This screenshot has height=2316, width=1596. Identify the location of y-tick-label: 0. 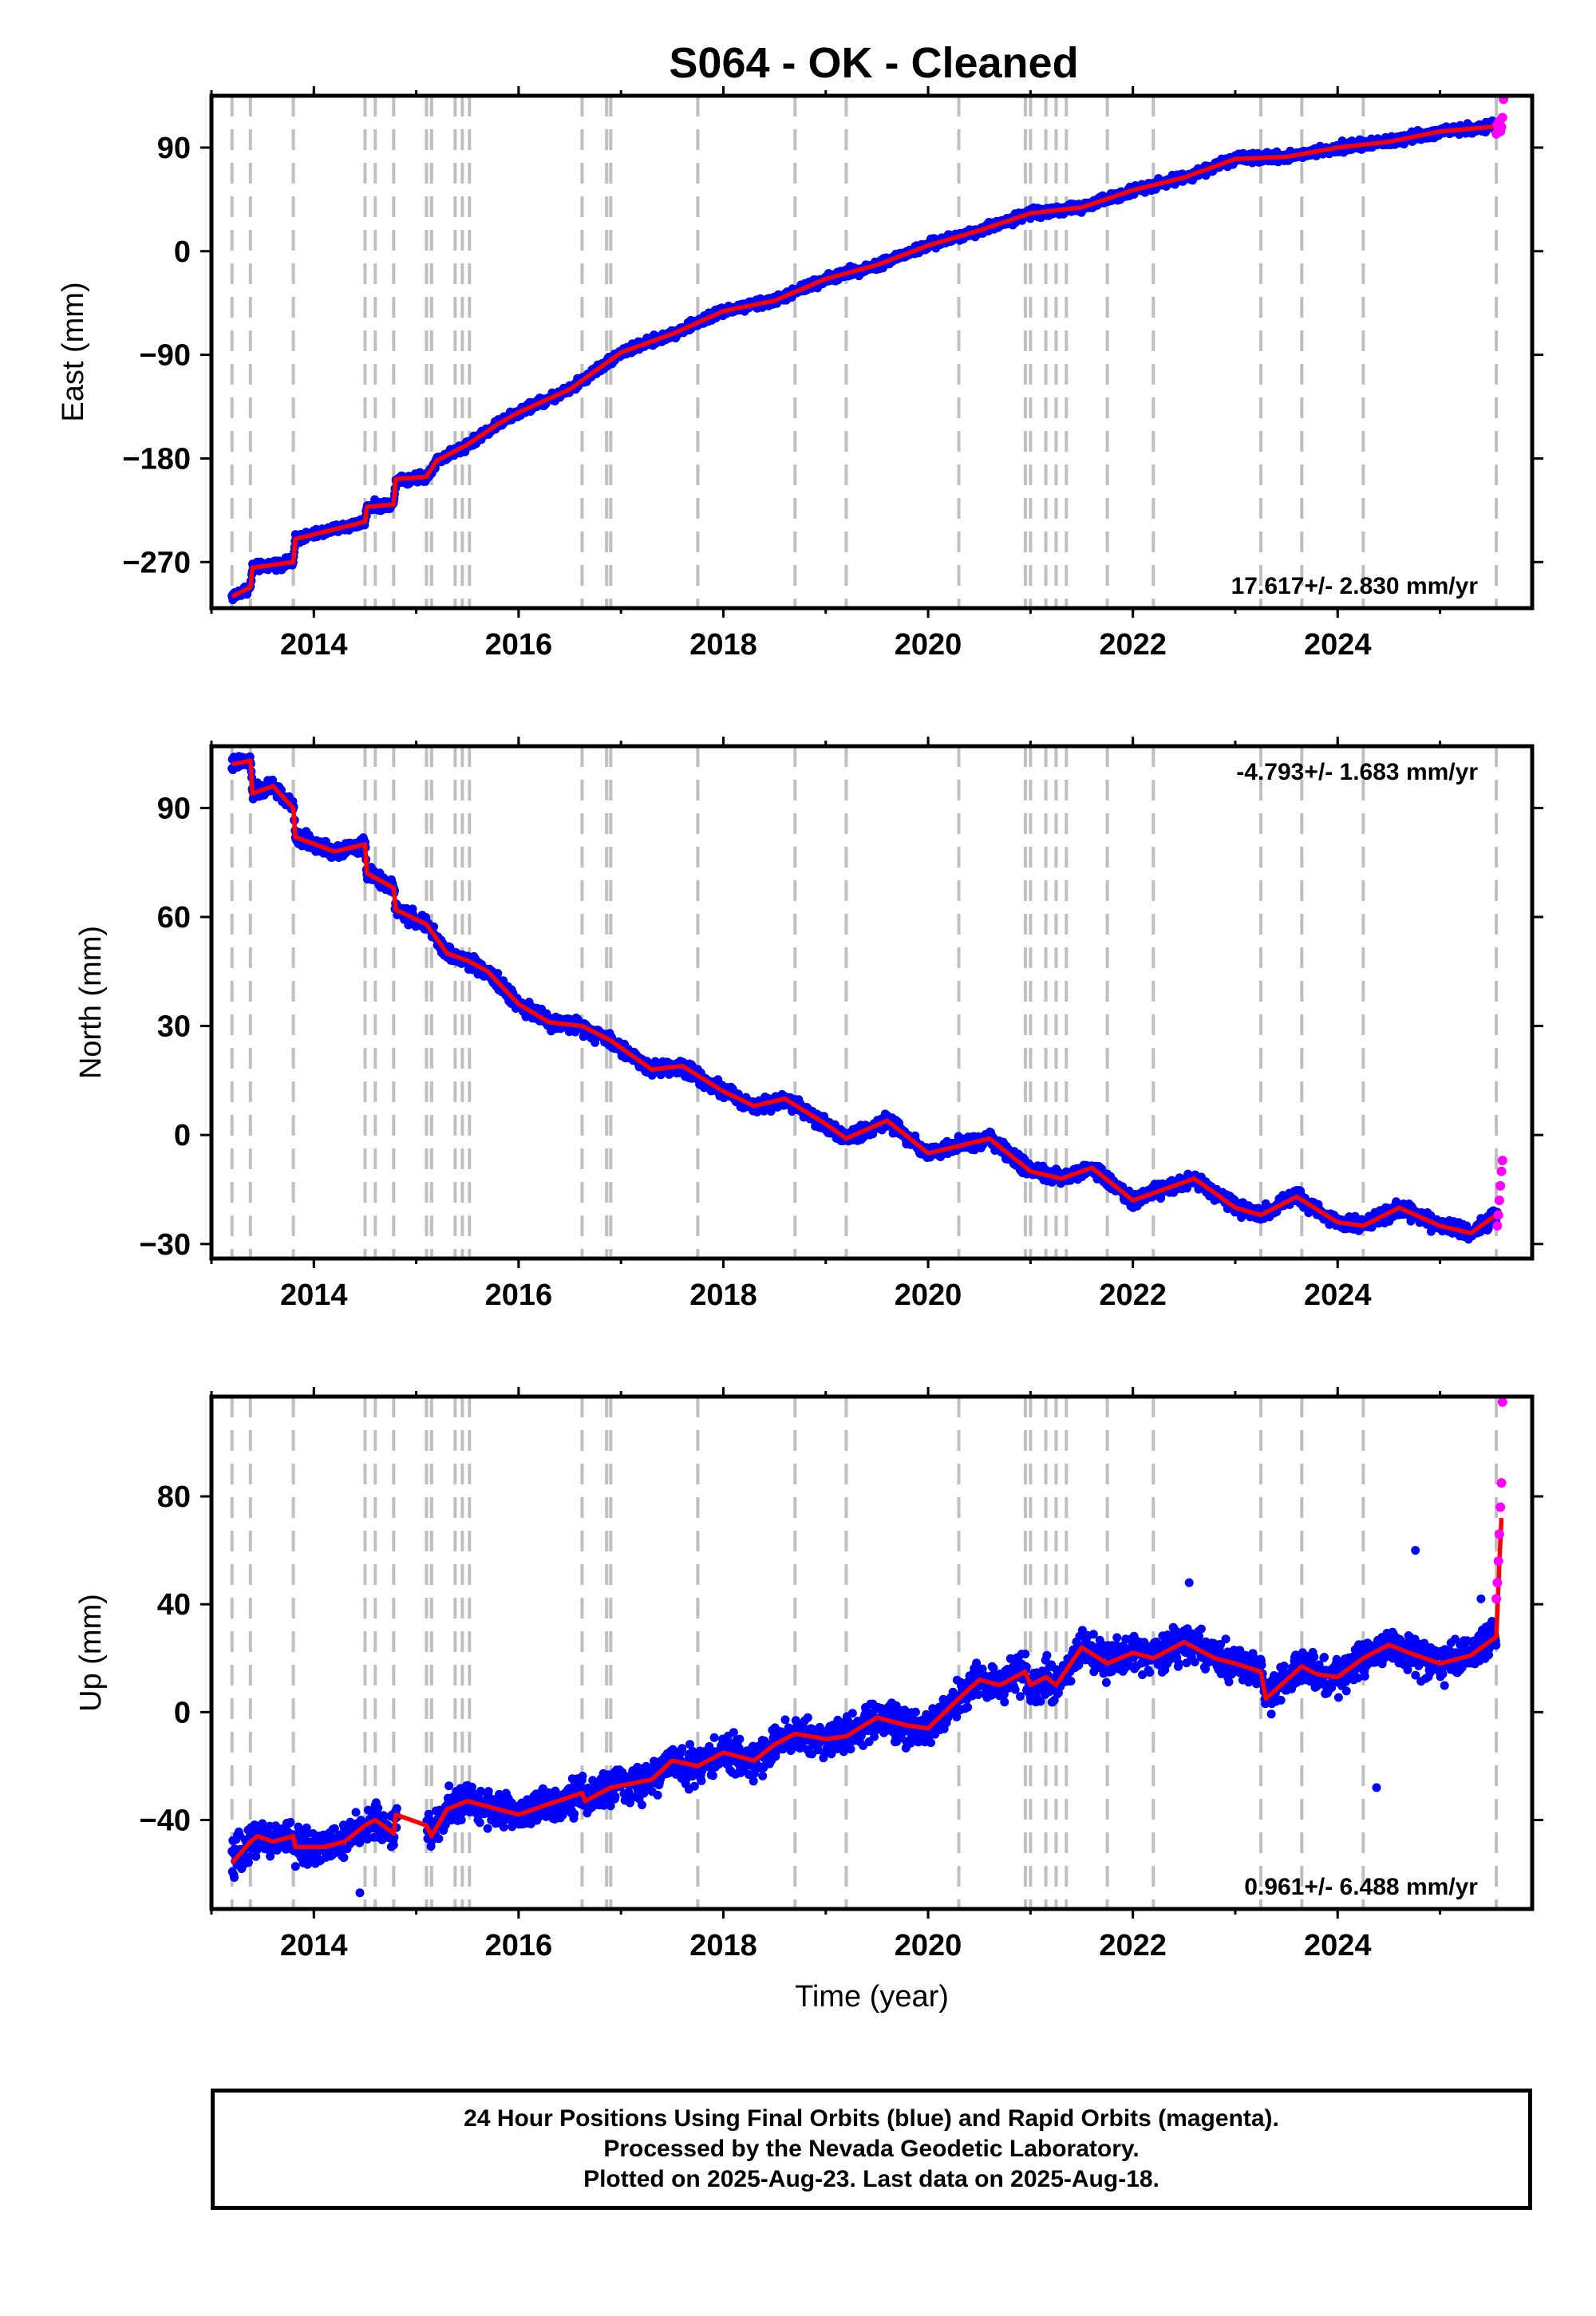
(182, 252).